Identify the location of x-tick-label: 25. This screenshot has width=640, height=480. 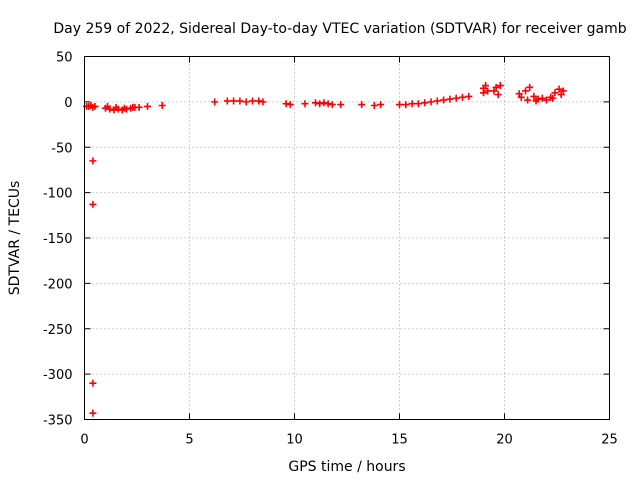
(609, 440).